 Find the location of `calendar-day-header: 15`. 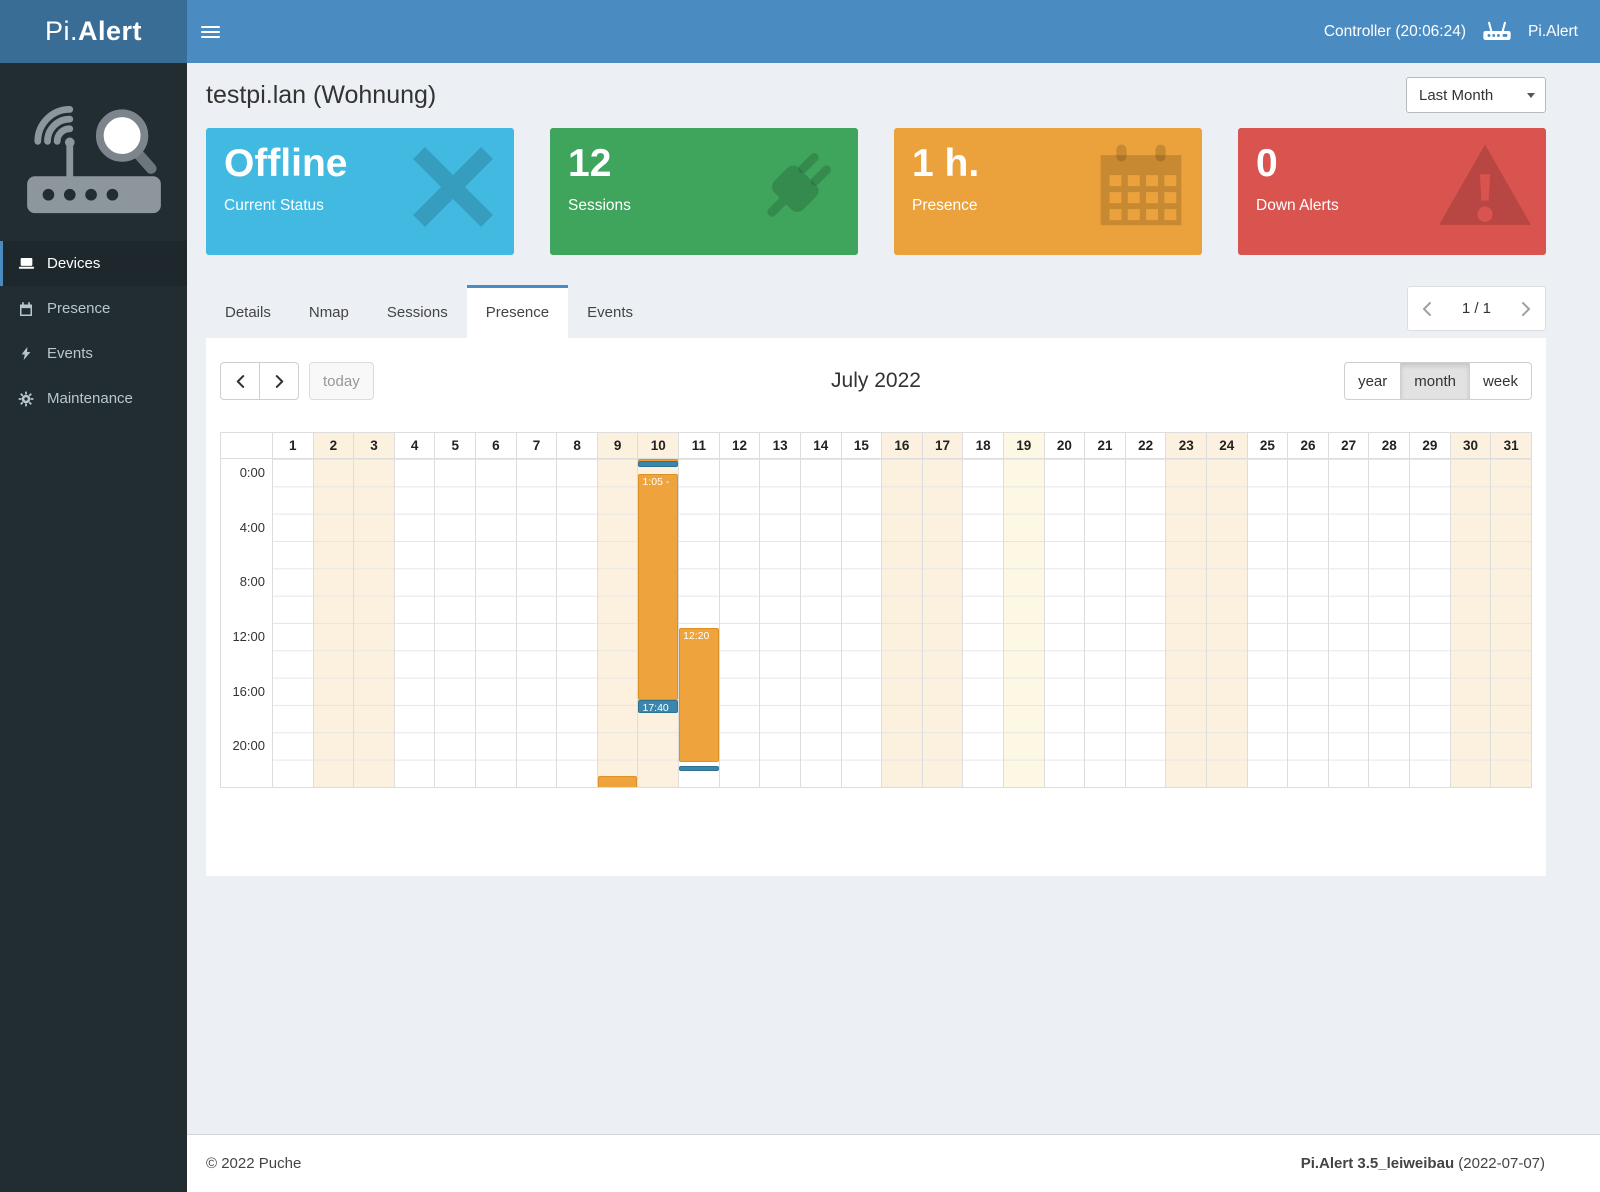

calendar-day-header: 15 is located at coordinates (862, 445).